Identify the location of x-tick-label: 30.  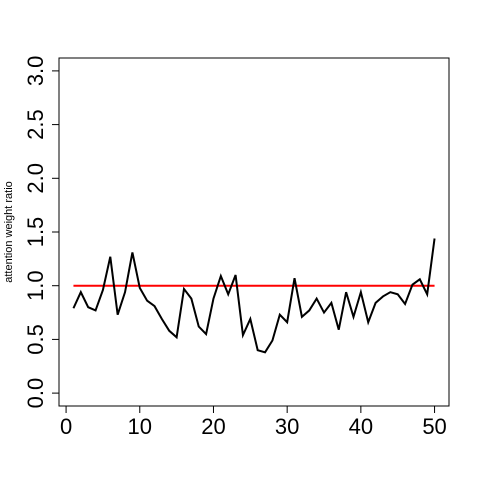
(287, 426).